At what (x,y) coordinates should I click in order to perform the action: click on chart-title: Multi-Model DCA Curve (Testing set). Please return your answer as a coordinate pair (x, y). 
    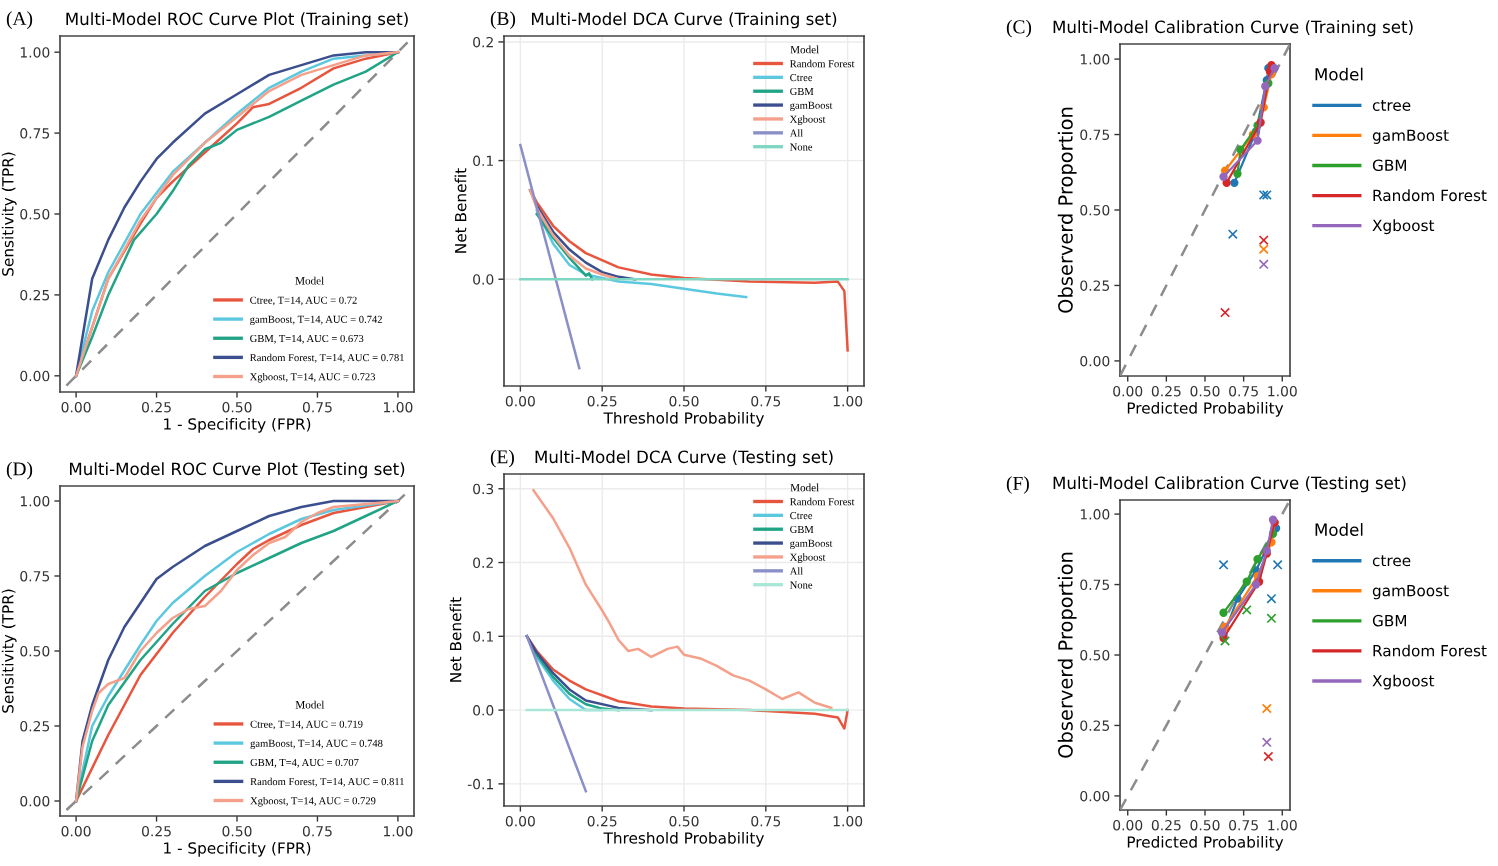
    Looking at the image, I should click on (684, 458).